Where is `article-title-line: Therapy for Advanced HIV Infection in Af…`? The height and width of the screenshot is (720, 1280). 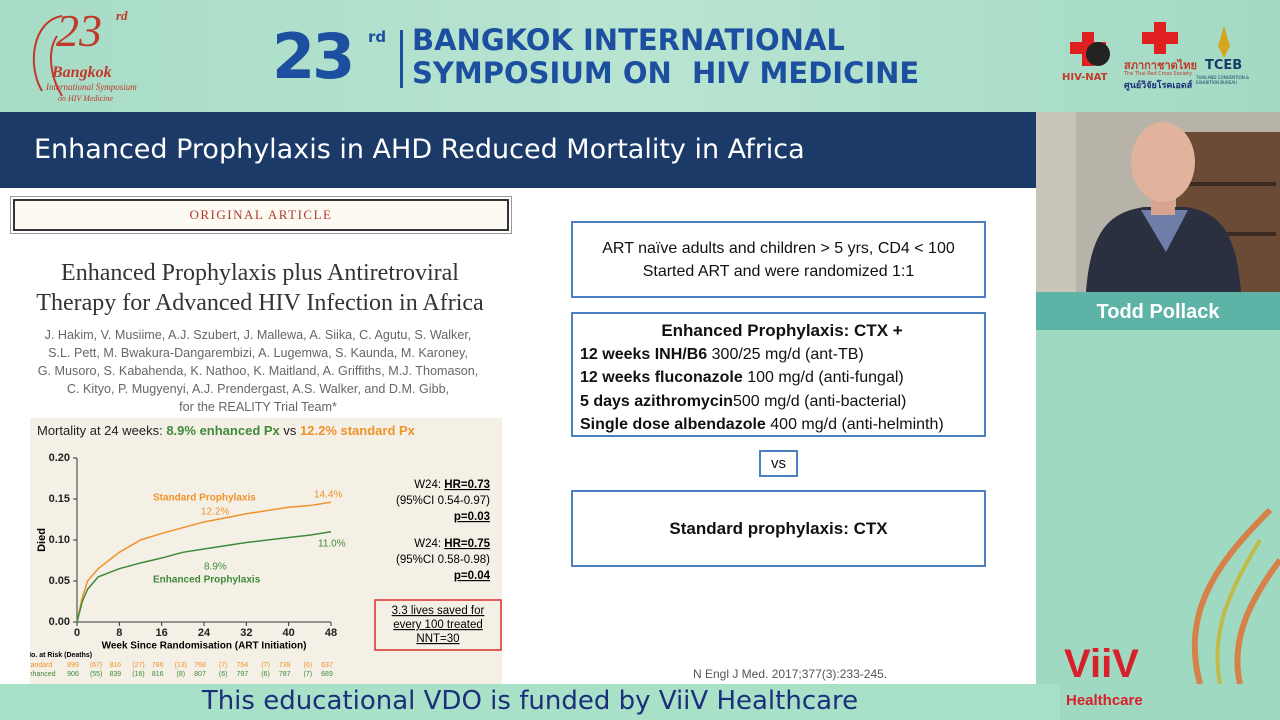
article-title-line: Therapy for Advanced HIV Infection in Af… is located at coordinates (260, 303).